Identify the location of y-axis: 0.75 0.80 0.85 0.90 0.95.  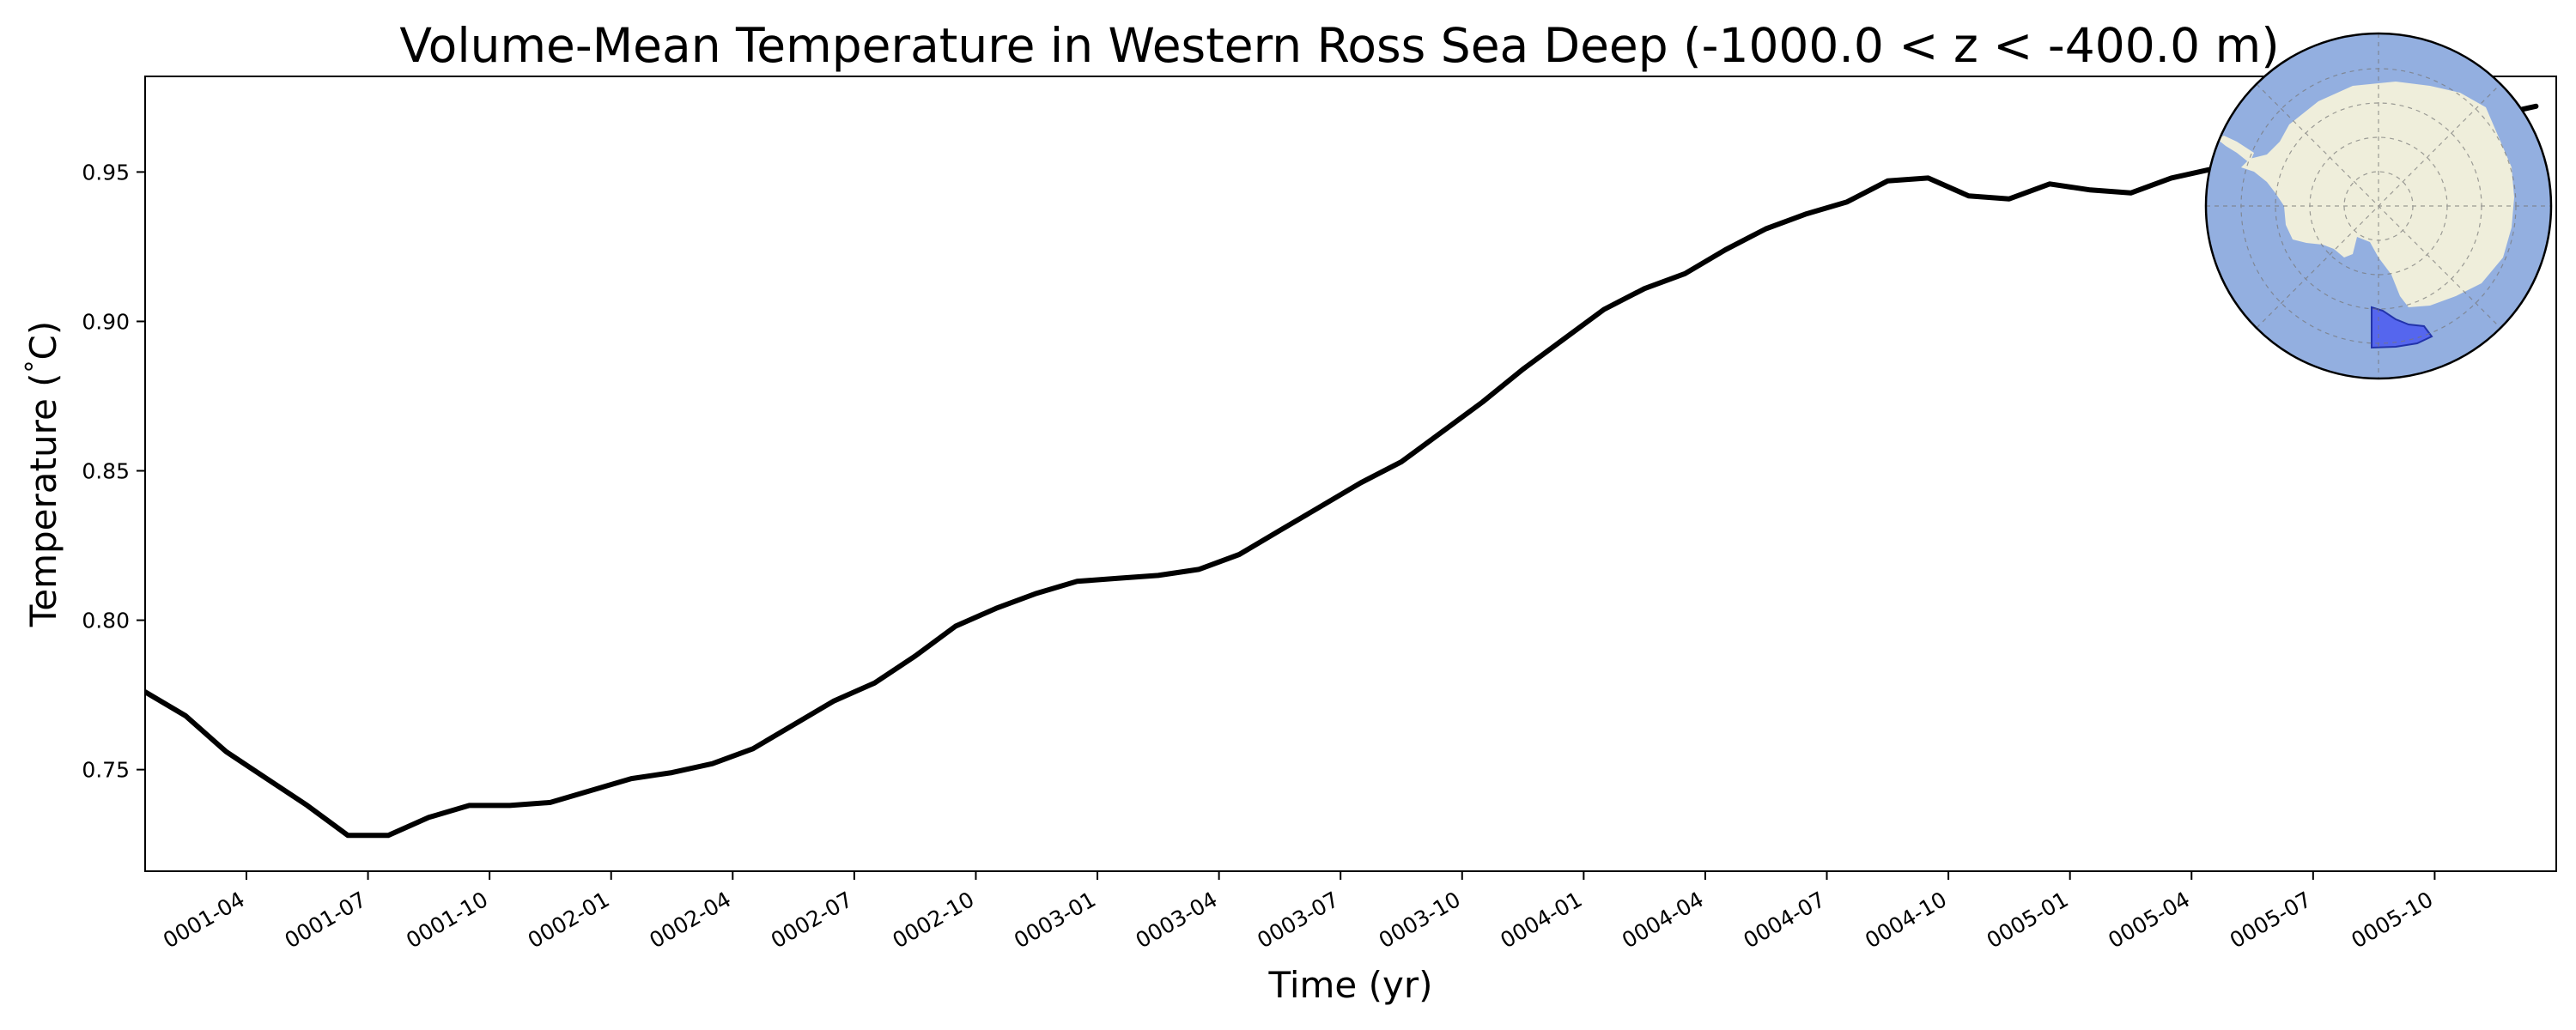
(113, 471).